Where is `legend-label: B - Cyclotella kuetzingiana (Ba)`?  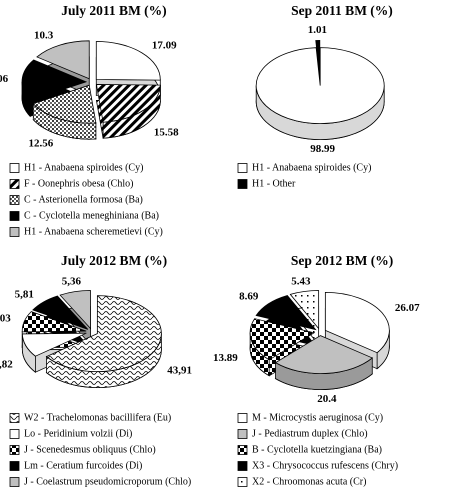 legend-label: B - Cyclotella kuetzingiana (Ba) is located at coordinates (317, 449).